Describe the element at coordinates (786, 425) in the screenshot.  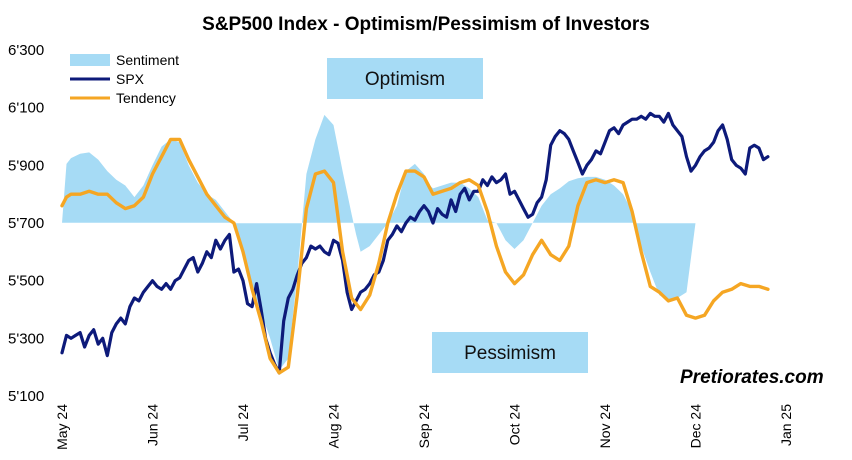
I see `x-tick-label: Jan 25` at that location.